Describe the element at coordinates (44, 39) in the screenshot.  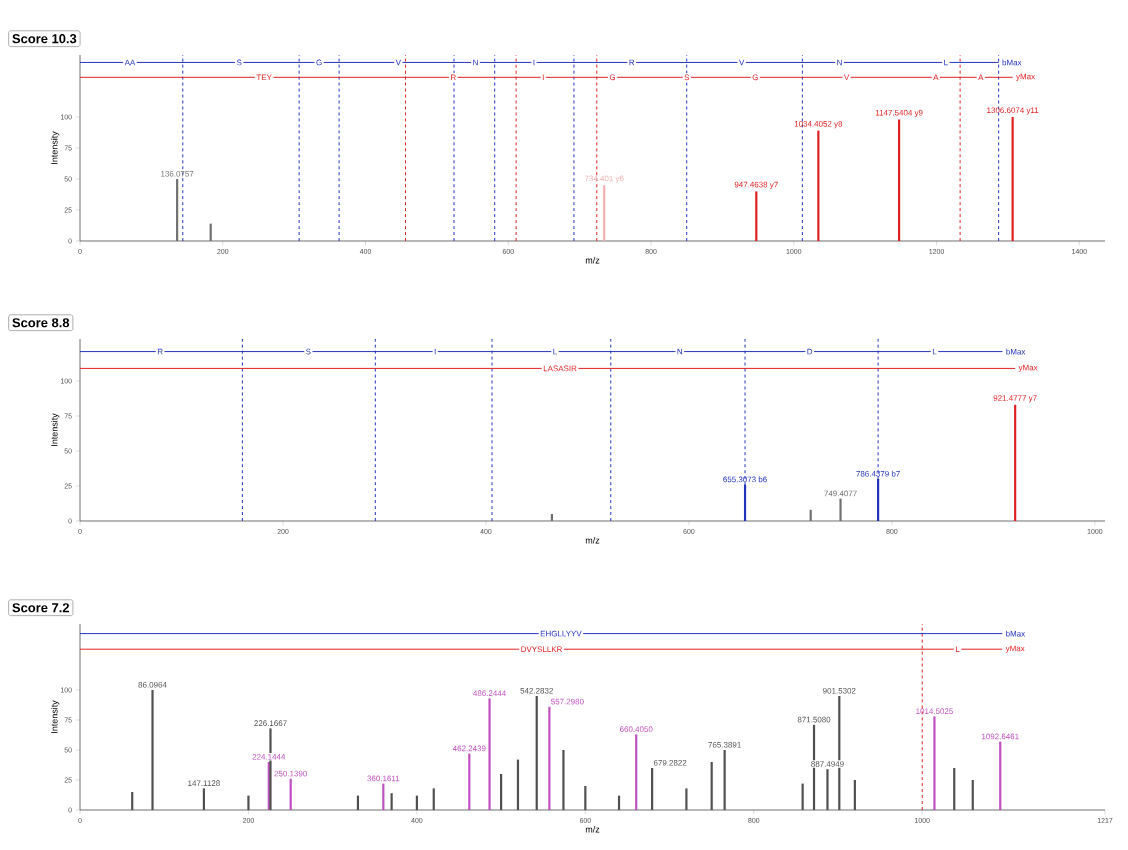
I see `chart-title: Score 10.3` at that location.